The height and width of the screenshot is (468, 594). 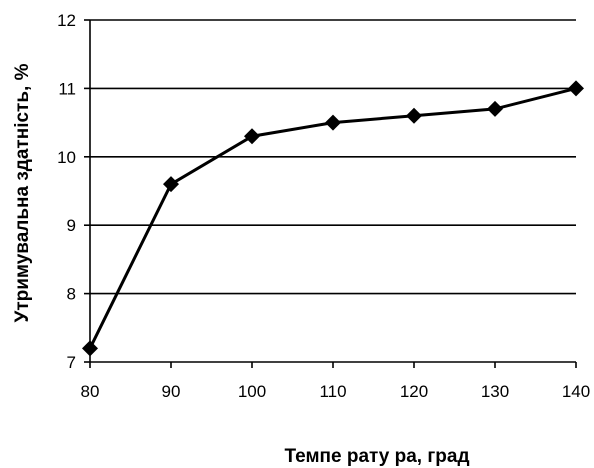 I want to click on y-tick-label-7: 7, so click(x=71, y=362).